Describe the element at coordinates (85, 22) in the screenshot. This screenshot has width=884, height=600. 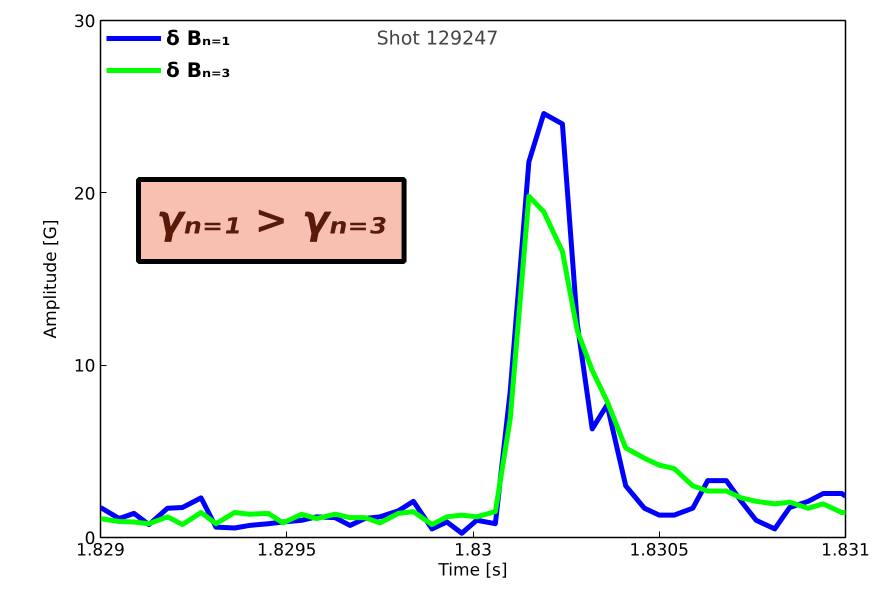
I see `y-tick-label: 30` at that location.